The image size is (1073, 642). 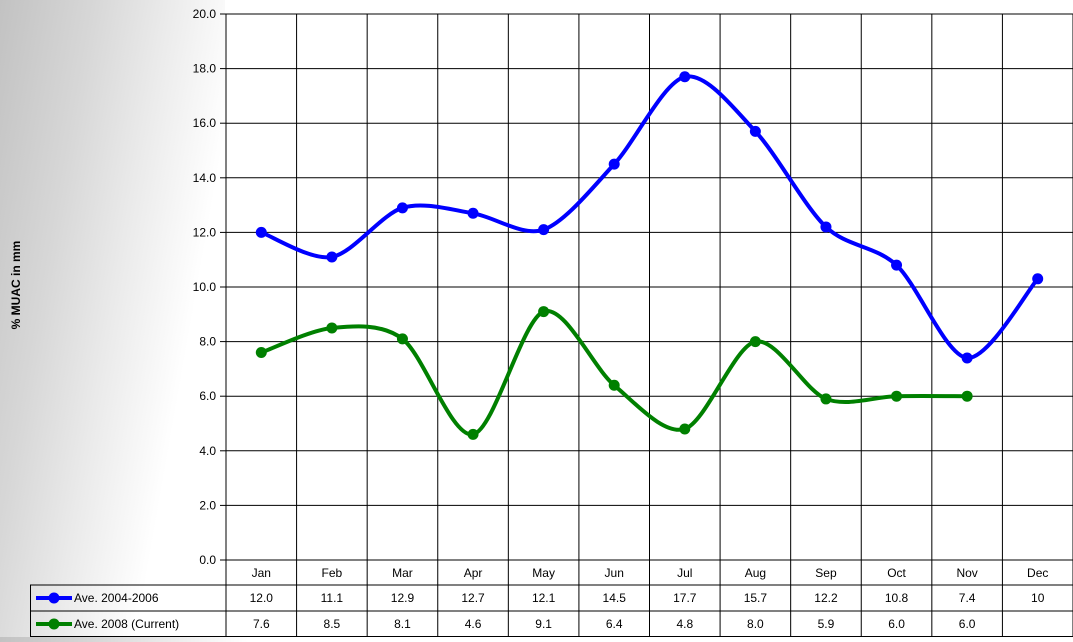 I want to click on data-label: 5.9, so click(x=826, y=624).